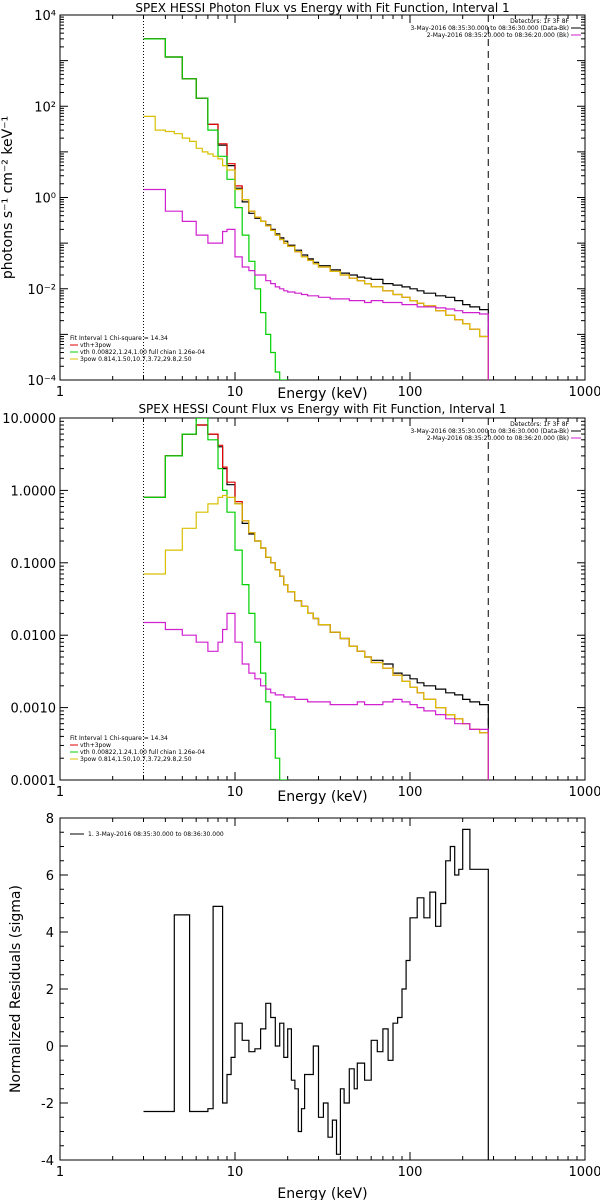 Image resolution: width=600 pixels, height=1200 pixels. What do you see at coordinates (45, 107) in the screenshot?
I see `y-tick-label: 10²` at bounding box center [45, 107].